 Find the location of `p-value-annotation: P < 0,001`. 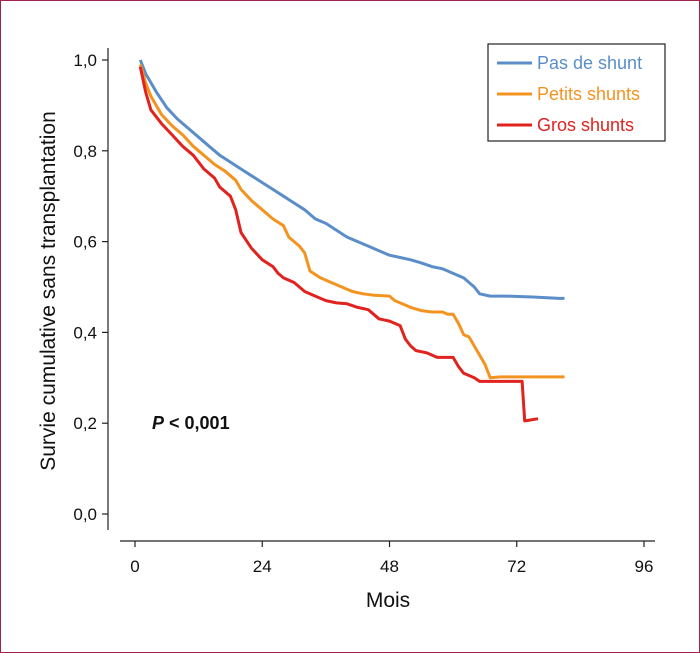

p-value-annotation: P < 0,001 is located at coordinates (191, 423).